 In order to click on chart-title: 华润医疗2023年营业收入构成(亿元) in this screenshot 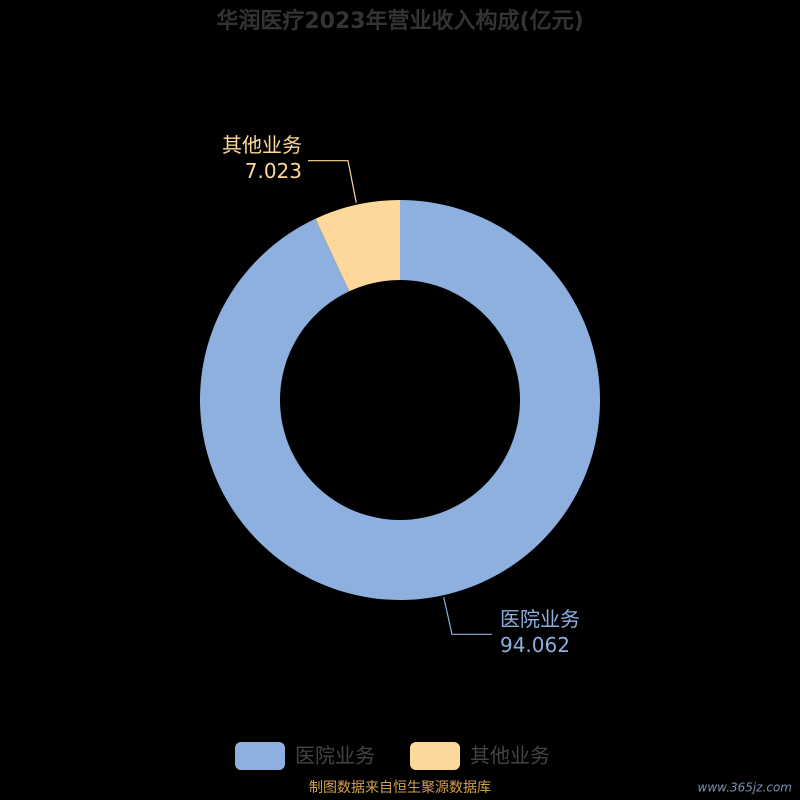, I will do `click(399, 21)`.